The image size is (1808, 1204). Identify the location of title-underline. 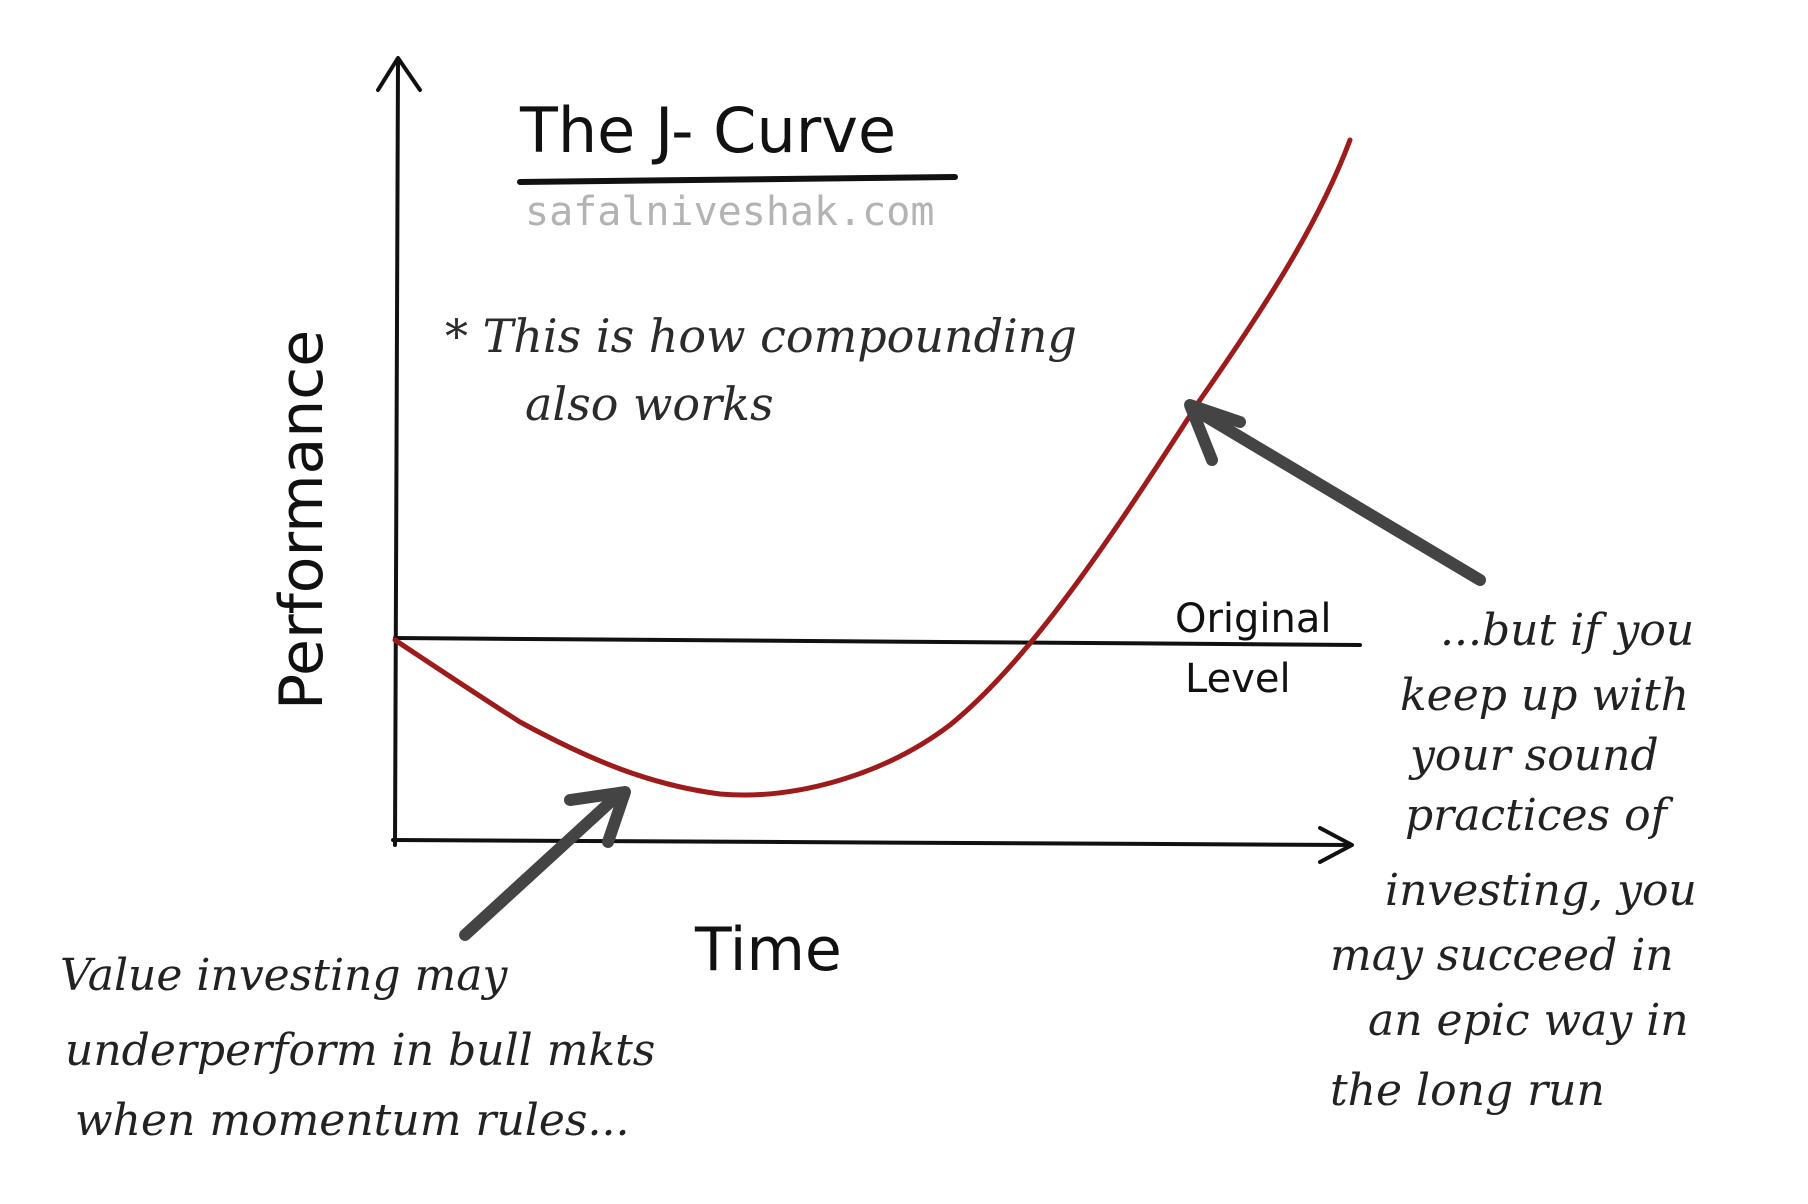
(737, 179).